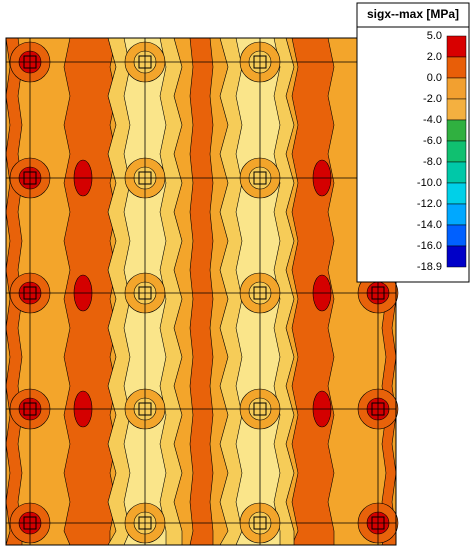 The height and width of the screenshot is (549, 472). I want to click on legend-label: -8.0, so click(432, 162).